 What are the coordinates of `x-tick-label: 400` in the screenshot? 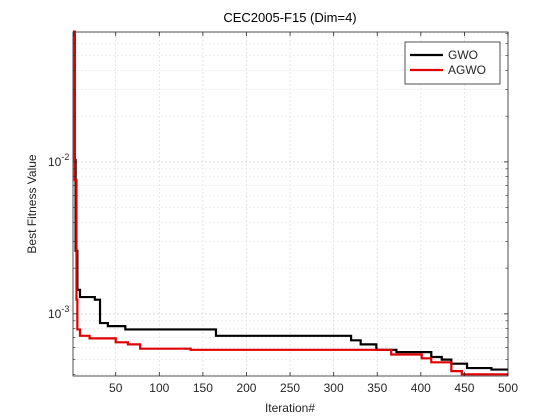 It's located at (421, 388).